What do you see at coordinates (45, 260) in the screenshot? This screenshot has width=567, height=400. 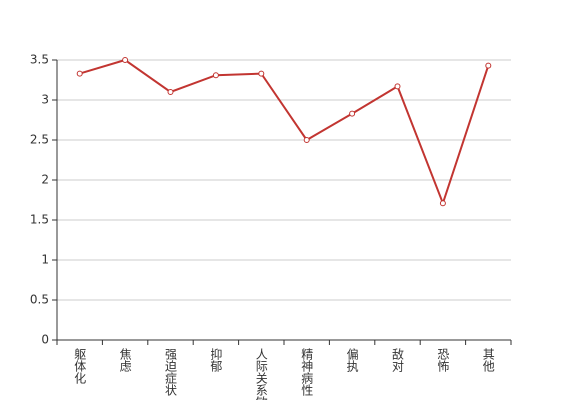 I see `y-tick-label: 1` at bounding box center [45, 260].